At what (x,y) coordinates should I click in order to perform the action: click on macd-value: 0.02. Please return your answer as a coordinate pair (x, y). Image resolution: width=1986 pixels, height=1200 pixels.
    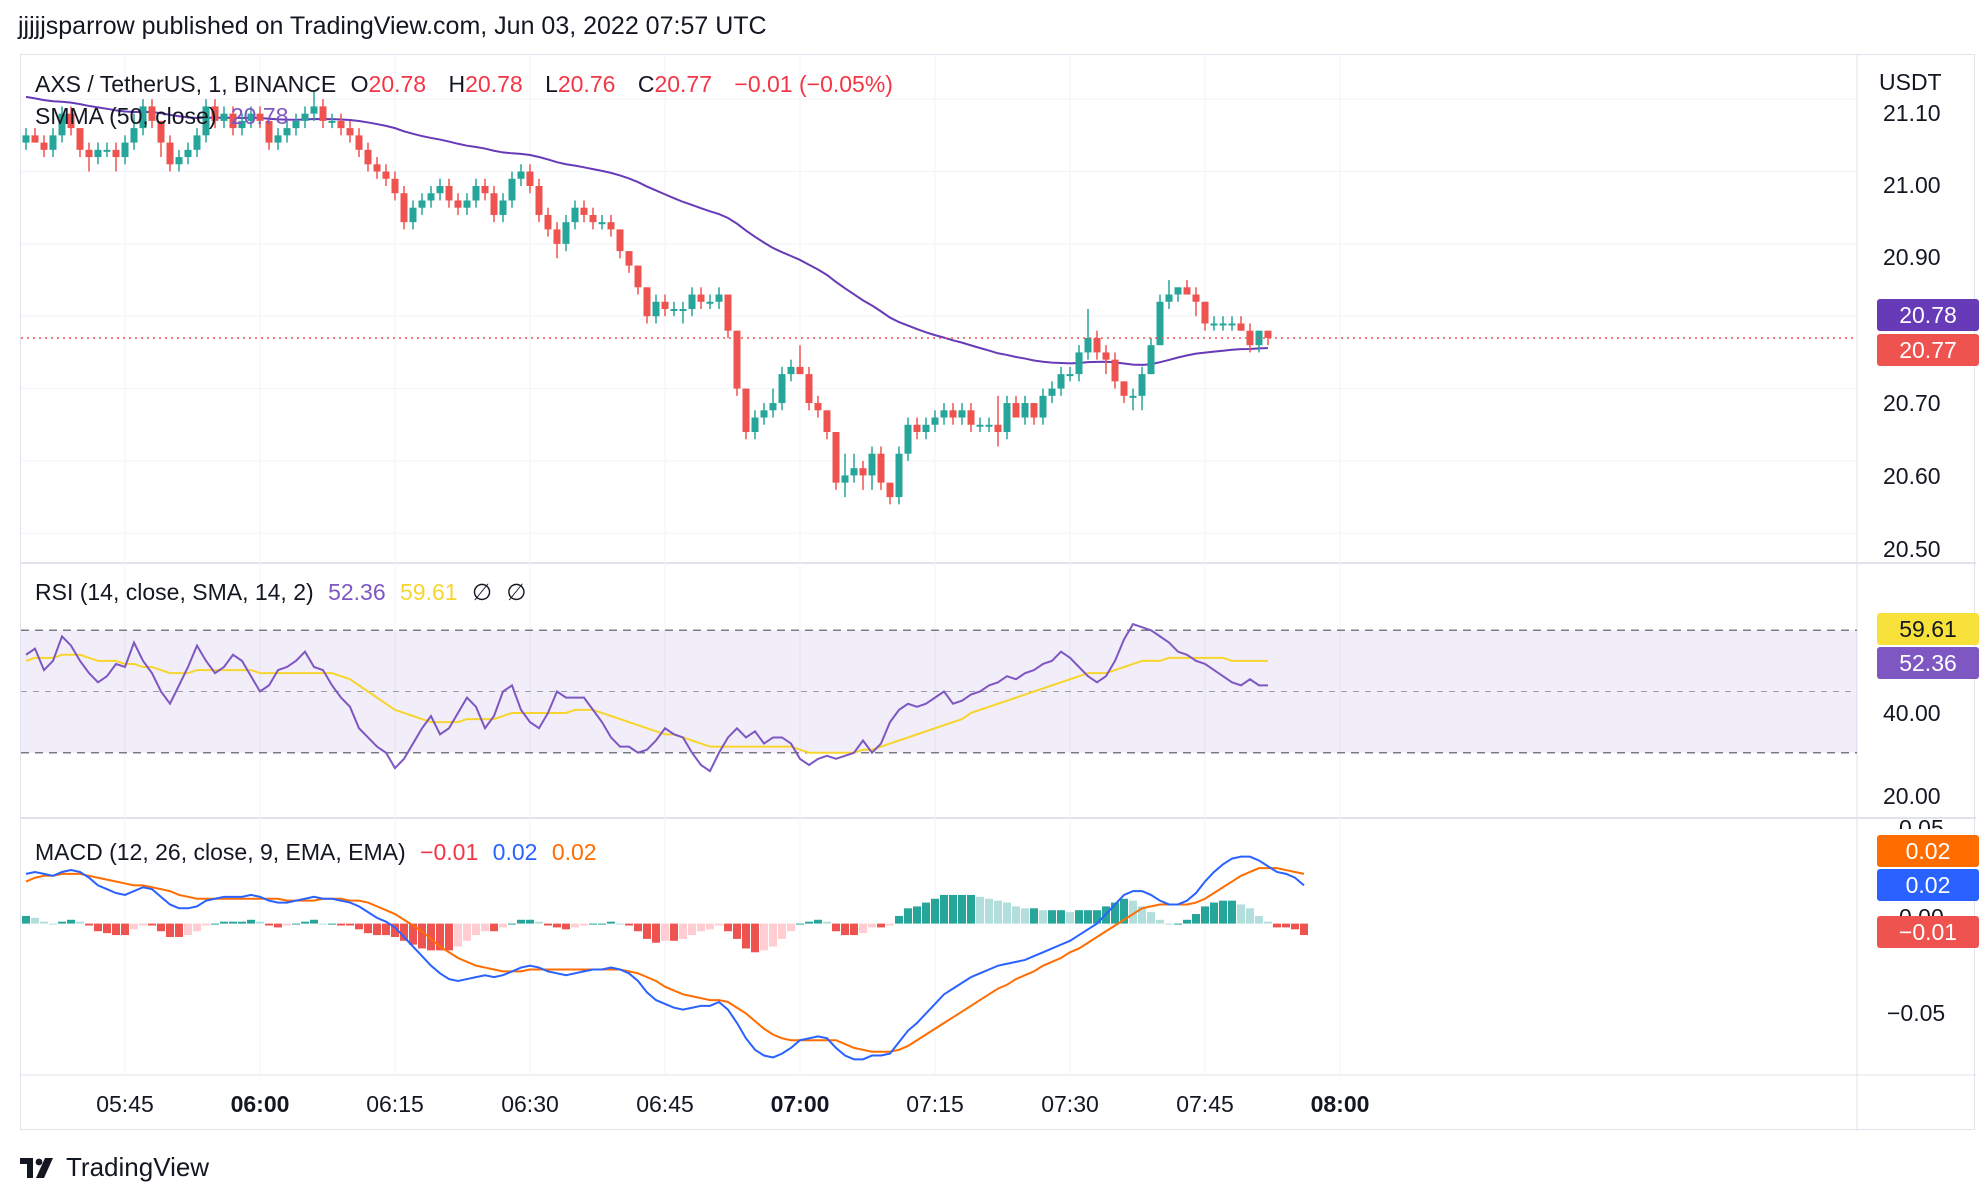
    Looking at the image, I should click on (515, 852).